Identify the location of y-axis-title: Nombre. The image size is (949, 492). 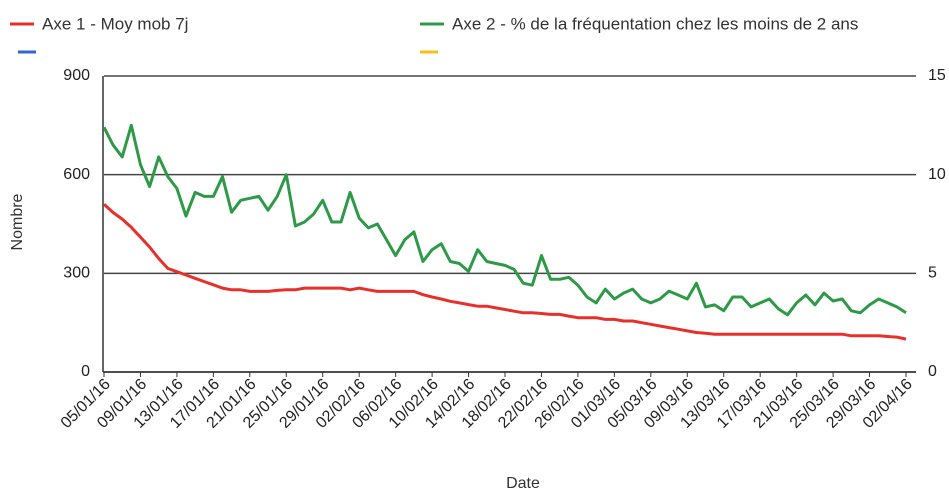
(17, 221).